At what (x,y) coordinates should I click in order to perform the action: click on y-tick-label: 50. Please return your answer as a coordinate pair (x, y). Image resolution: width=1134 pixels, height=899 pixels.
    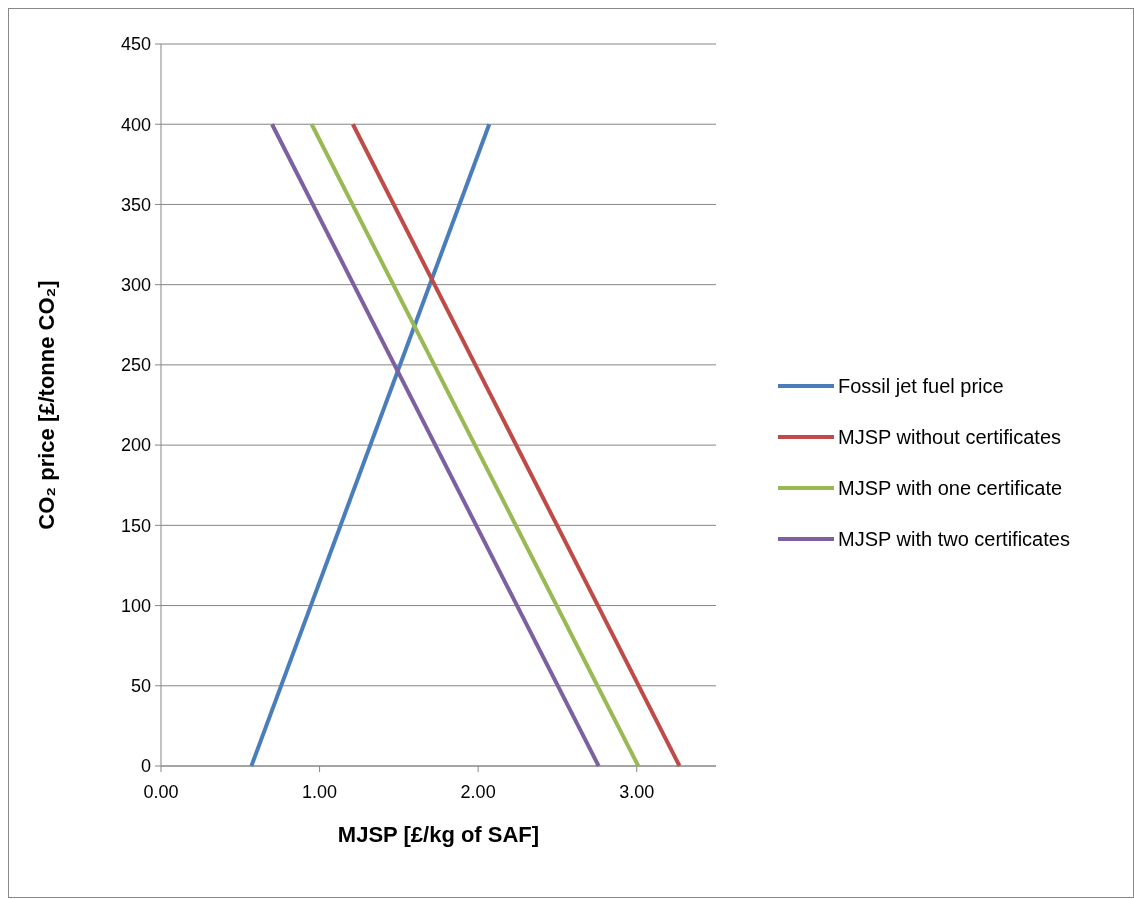
    Looking at the image, I should click on (140, 686).